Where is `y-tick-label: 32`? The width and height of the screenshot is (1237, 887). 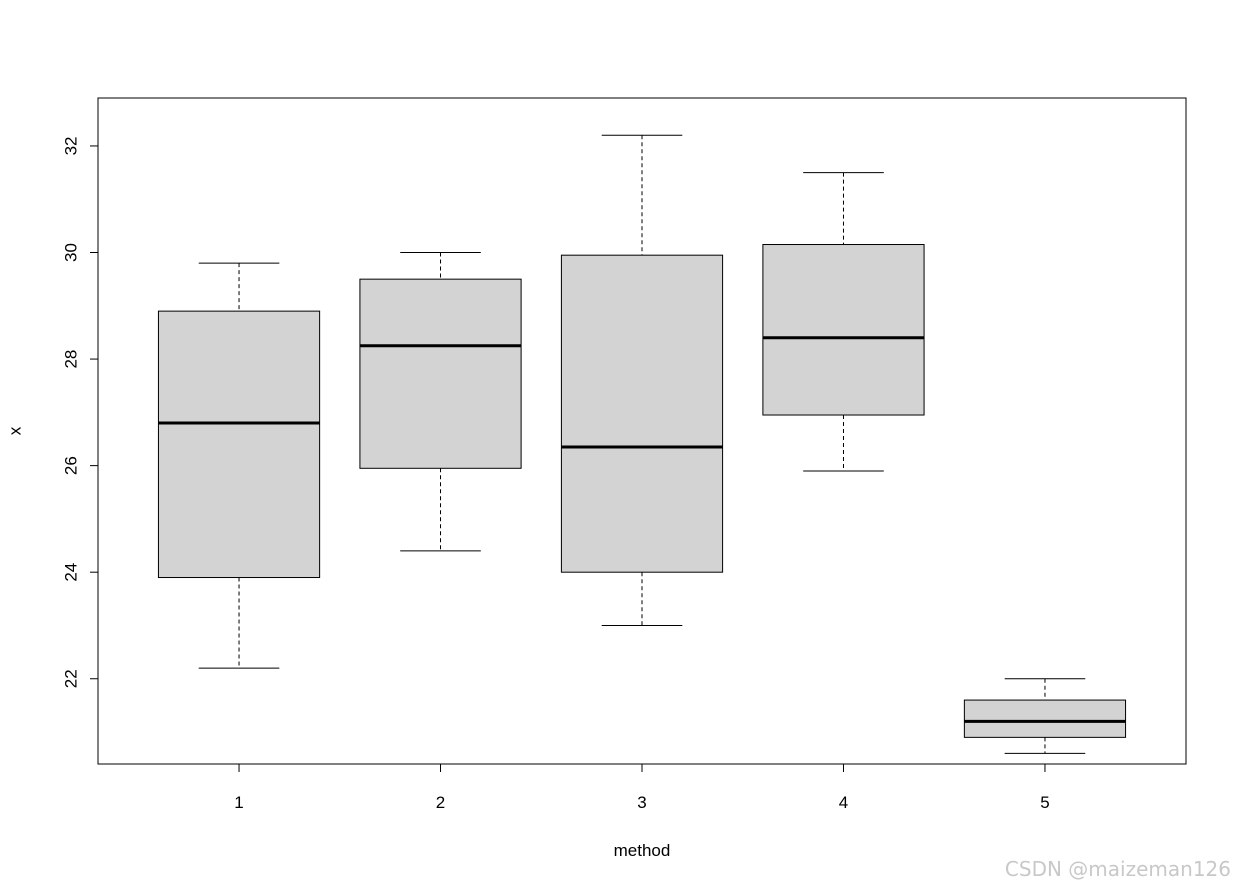 y-tick-label: 32 is located at coordinates (70, 145).